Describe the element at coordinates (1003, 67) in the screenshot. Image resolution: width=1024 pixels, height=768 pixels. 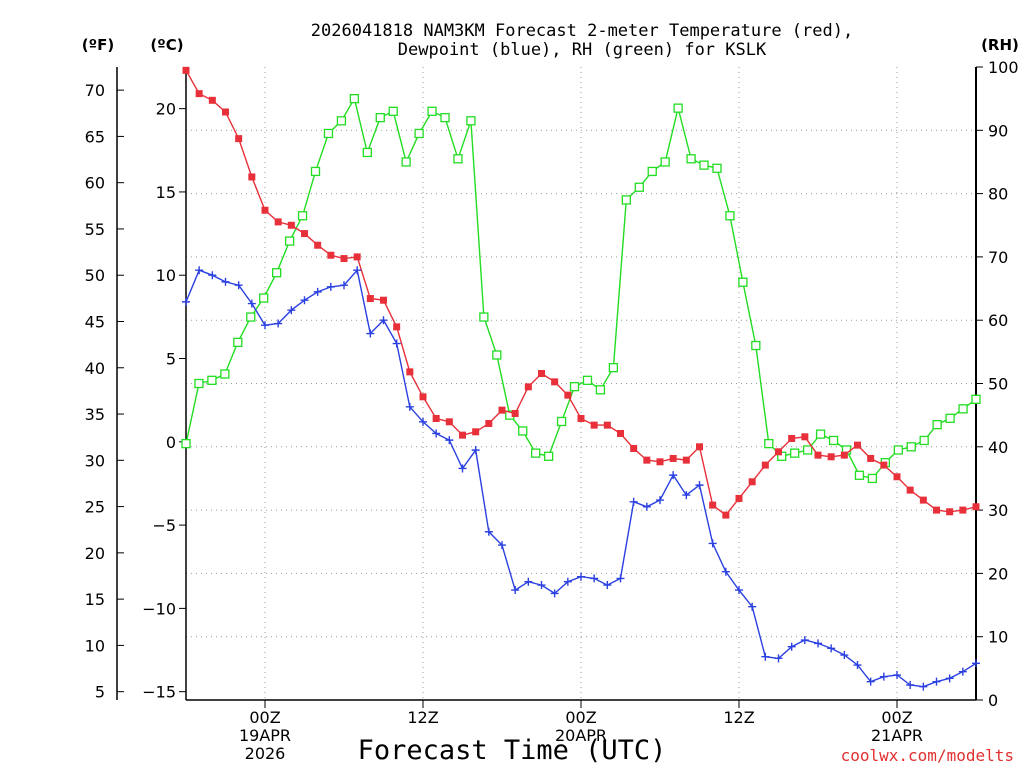
I see `rh-tick-label: 100` at that location.